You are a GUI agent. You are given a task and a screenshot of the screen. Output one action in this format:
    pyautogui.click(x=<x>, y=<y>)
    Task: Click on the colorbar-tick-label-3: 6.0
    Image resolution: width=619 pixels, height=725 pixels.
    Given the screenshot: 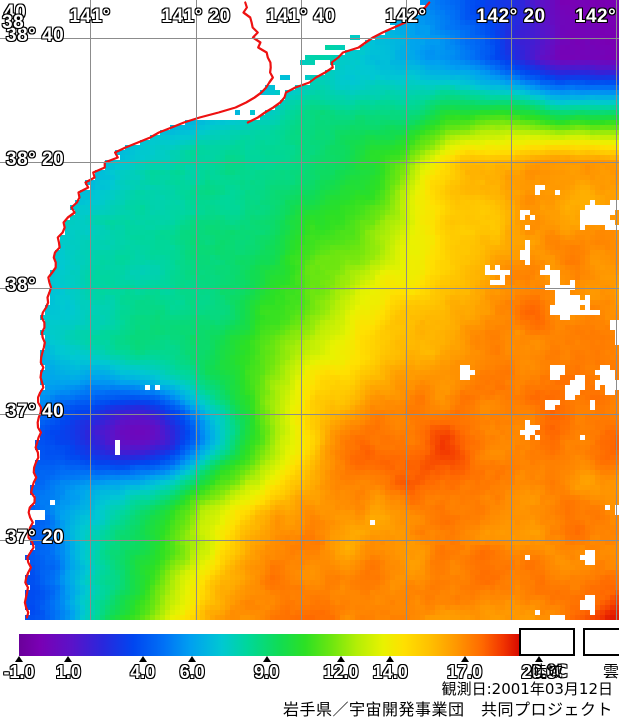 What is the action you would take?
    pyautogui.click(x=192, y=672)
    